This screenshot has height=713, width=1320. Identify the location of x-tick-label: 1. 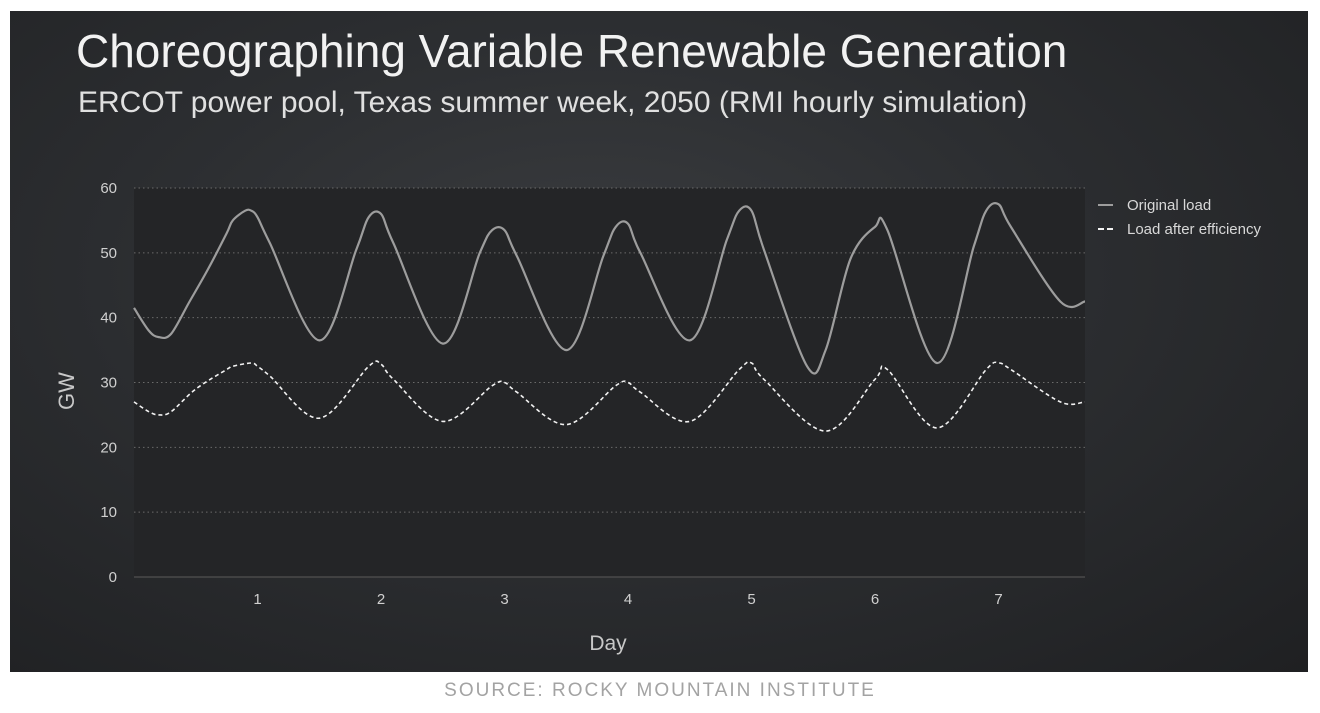
(257, 599).